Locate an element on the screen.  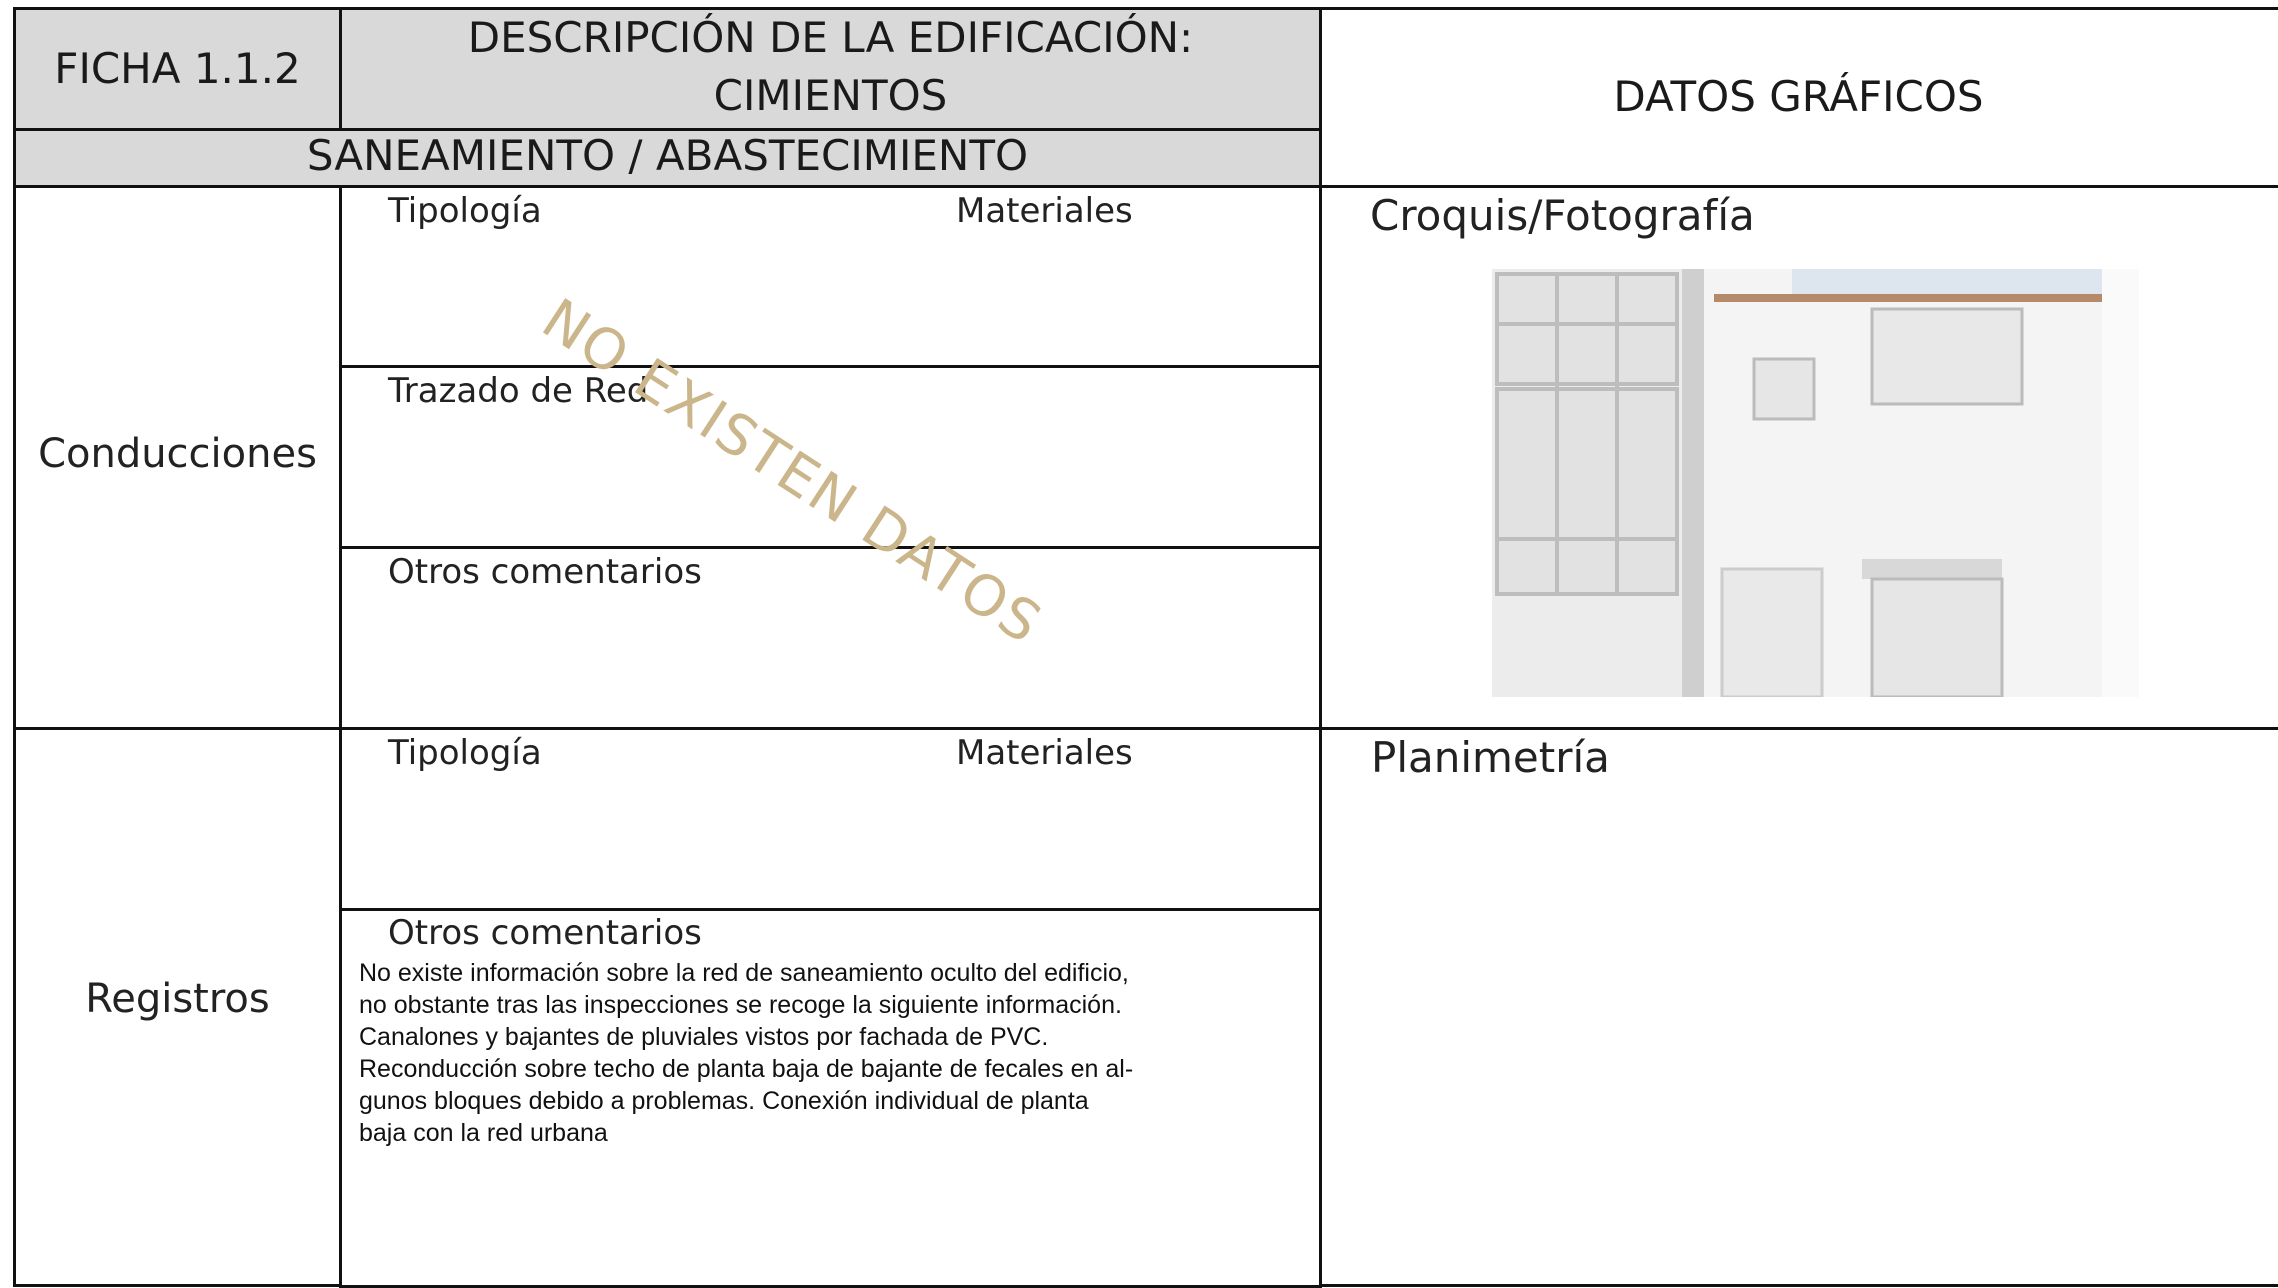
section-label: Conducciones is located at coordinates (177, 454).